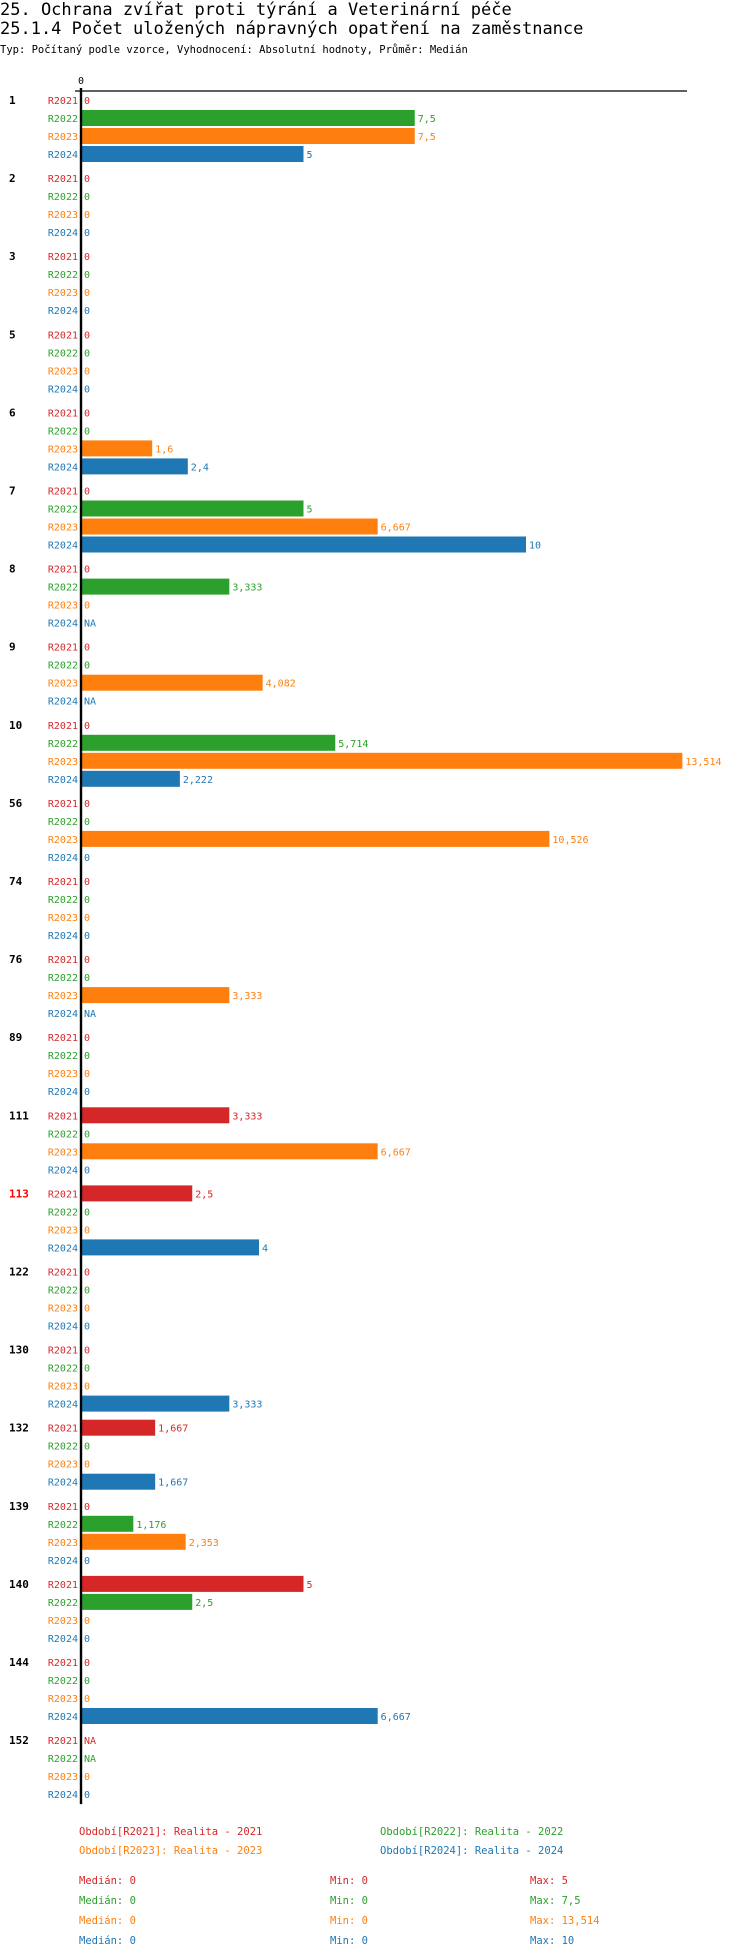  Describe the element at coordinates (107, 1941) in the screenshot. I see `stat-median: Medián: 0` at that location.